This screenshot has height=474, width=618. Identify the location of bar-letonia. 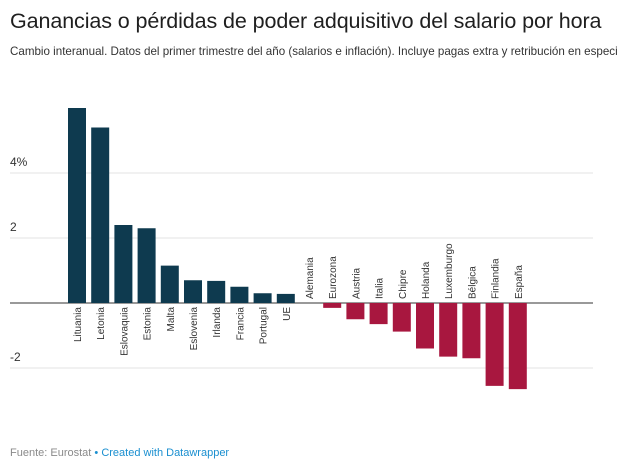
(100, 215).